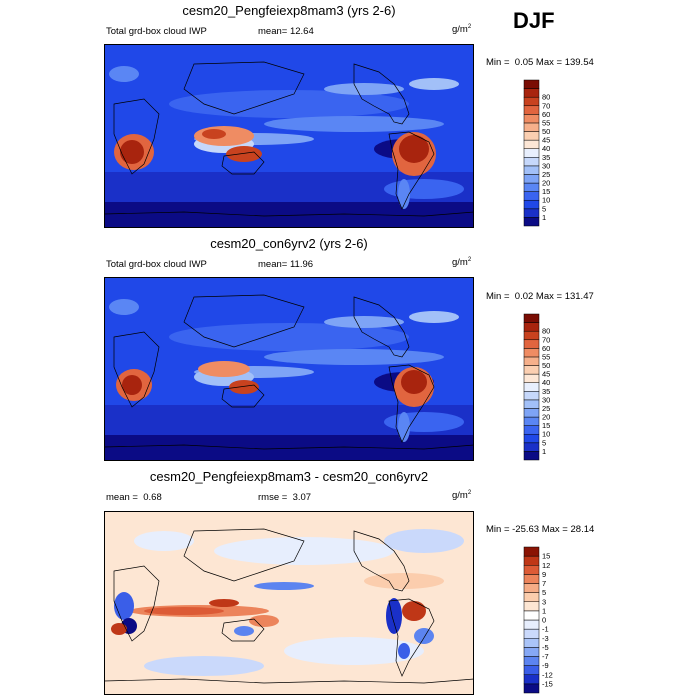  I want to click on panel3-minmax: Min = -25.63 Max = 28.14, so click(540, 529).